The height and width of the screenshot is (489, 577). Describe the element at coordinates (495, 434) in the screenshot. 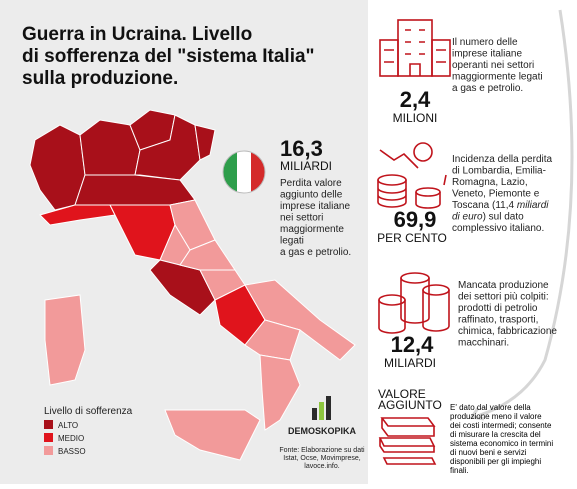

I see `definition-text: di misurare la crescita del` at that location.